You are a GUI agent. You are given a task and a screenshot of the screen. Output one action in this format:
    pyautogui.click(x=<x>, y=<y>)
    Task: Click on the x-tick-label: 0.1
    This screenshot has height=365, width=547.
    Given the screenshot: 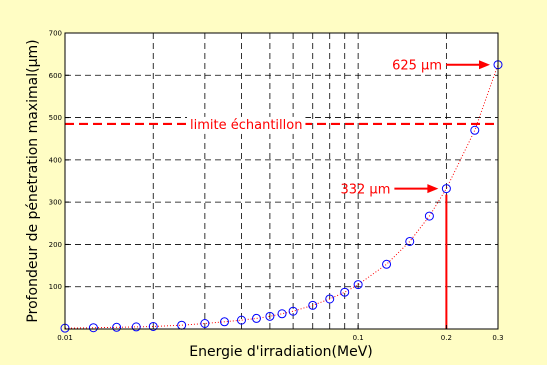 What is the action you would take?
    pyautogui.click(x=358, y=338)
    